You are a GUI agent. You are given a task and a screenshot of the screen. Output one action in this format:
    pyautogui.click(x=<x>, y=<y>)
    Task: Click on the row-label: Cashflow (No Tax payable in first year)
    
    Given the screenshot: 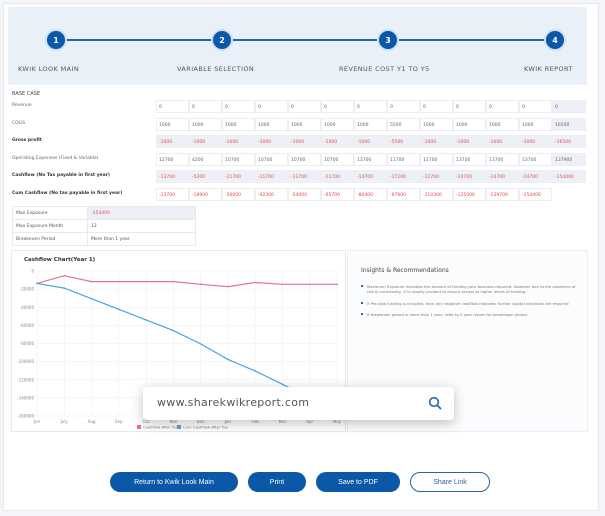 What is the action you would take?
    pyautogui.click(x=61, y=175)
    